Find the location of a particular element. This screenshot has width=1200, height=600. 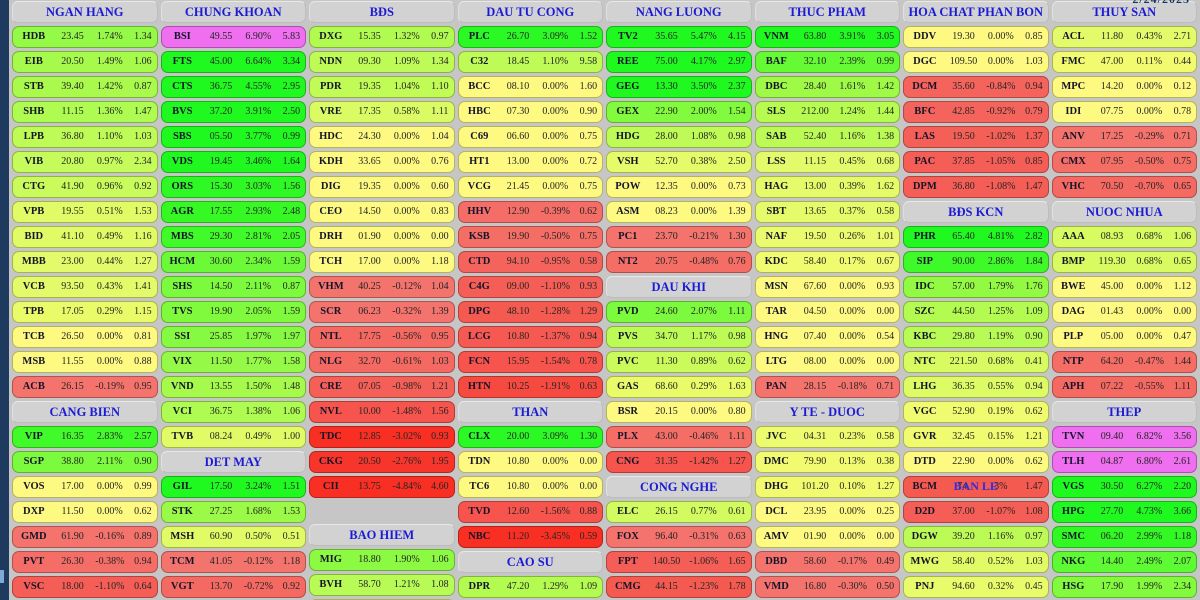

ticker-row-C4G: C4G 09.00 -1.10% 0.93 is located at coordinates (530, 287).